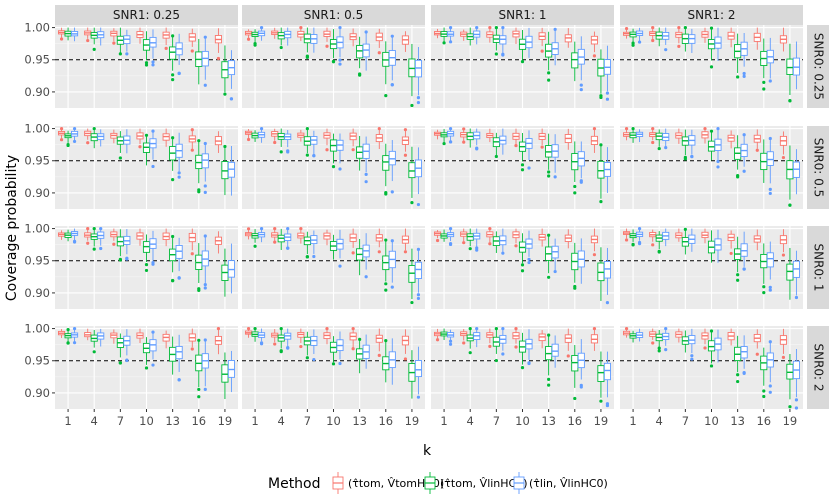  Describe the element at coordinates (427, 451) in the screenshot. I see `x-axis-title: k` at that location.